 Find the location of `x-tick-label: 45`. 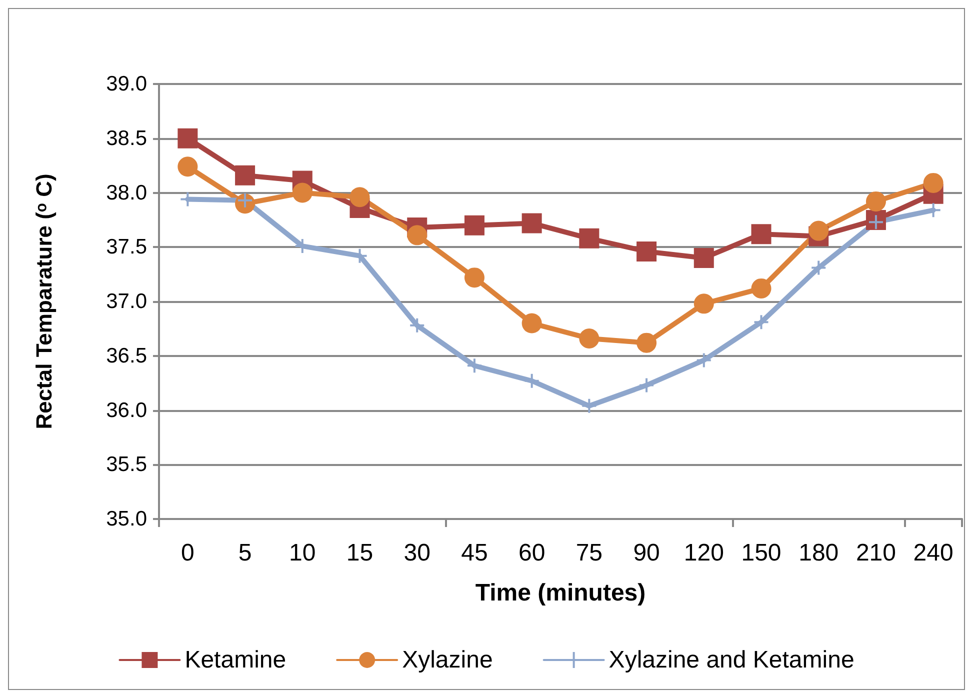

x-tick-label: 45 is located at coordinates (474, 553).